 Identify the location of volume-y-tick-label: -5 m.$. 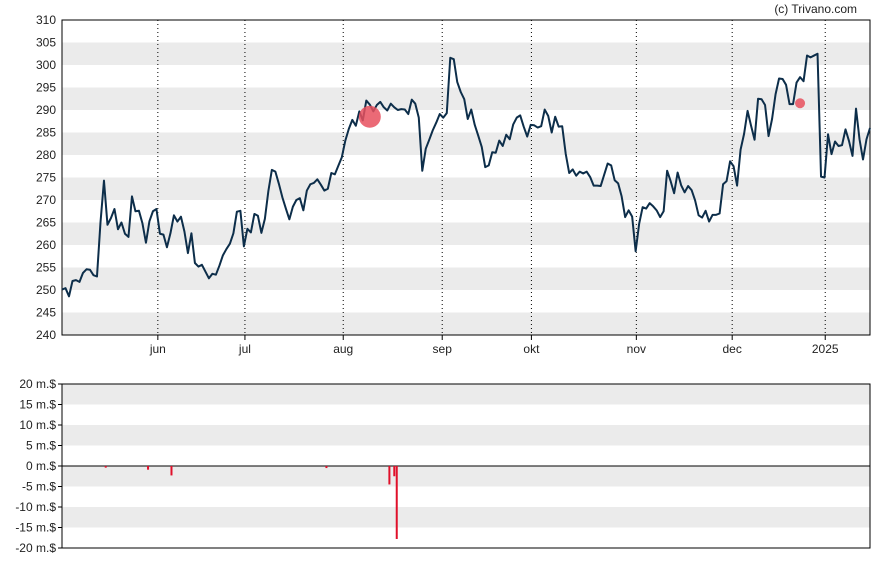
(39, 487).